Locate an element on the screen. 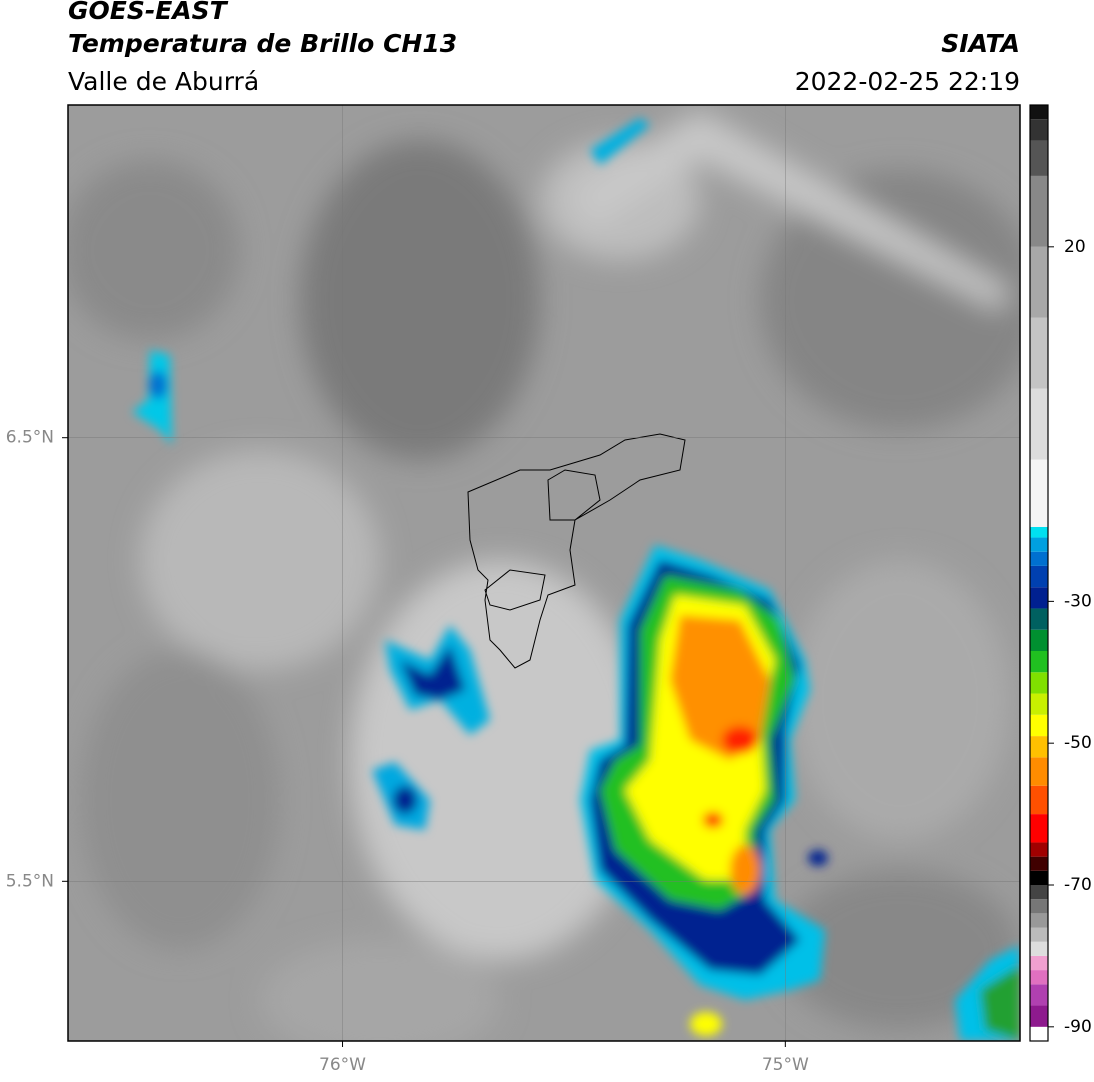 The image size is (1094, 1082). colorbar-frame is located at coordinates (1039, 573).